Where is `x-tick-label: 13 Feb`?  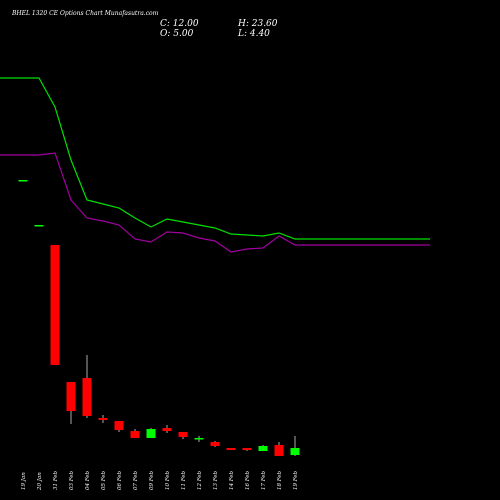 x-tick-label: 13 Feb is located at coordinates (216, 480).